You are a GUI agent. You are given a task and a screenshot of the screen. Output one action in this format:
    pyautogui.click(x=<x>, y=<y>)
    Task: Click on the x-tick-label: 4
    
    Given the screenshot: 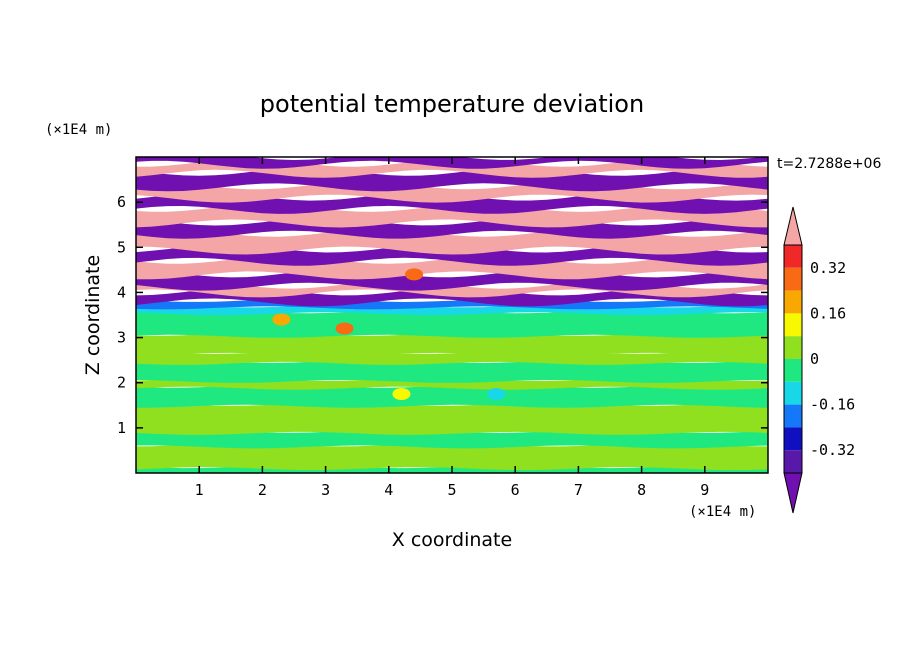 What is the action you would take?
    pyautogui.click(x=388, y=490)
    